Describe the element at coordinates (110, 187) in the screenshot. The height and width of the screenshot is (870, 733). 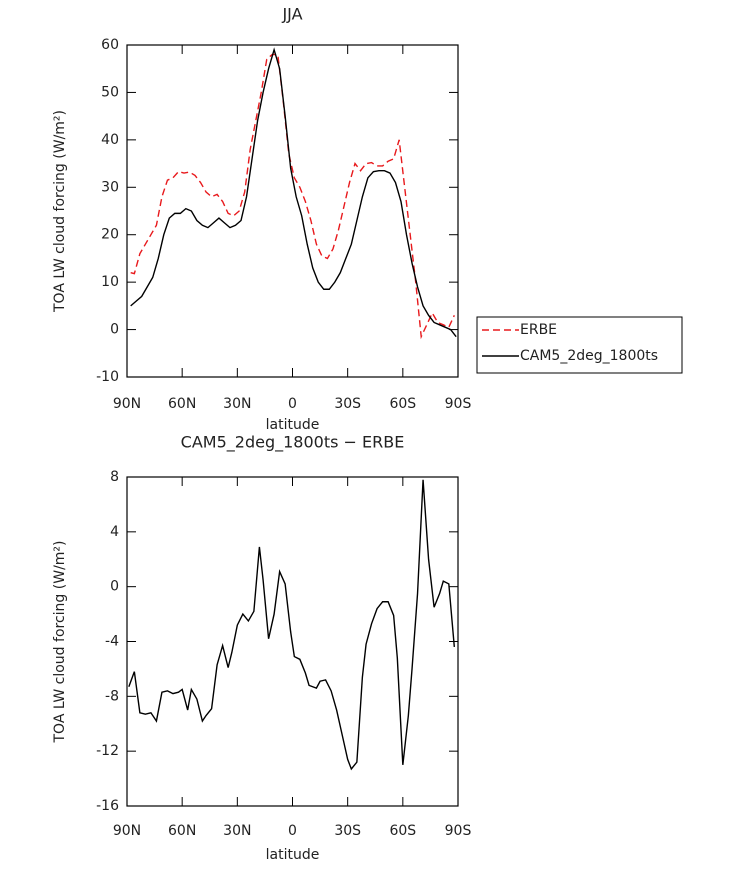
I see `y-tick-label: 30` at that location.